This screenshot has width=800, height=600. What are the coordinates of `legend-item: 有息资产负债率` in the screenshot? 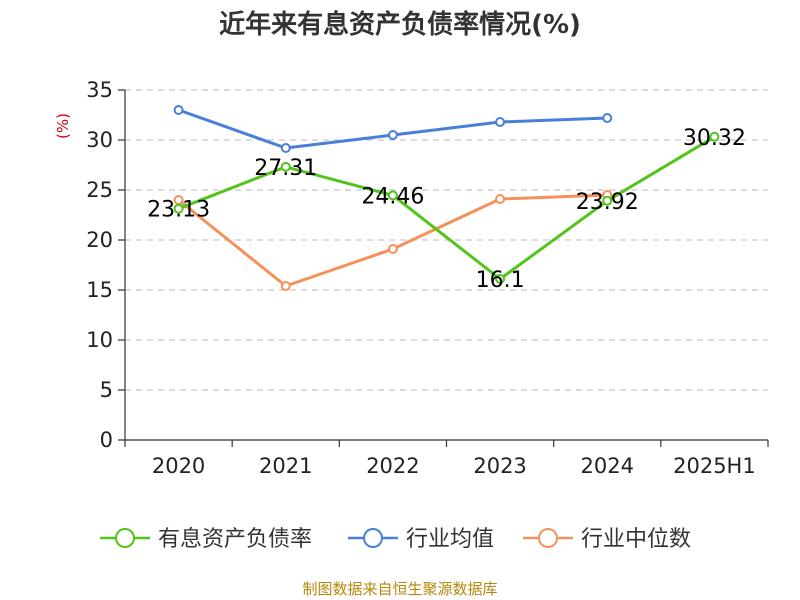 It's located at (206, 539).